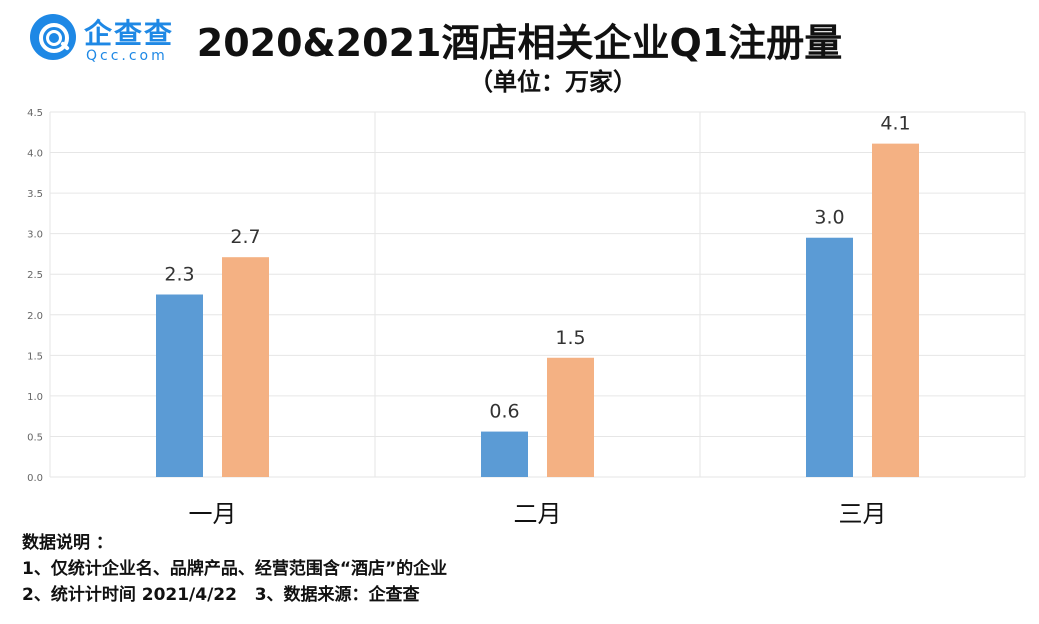 The image size is (1039, 624). Describe the element at coordinates (245, 237) in the screenshot. I see `bar-value-label: 2.7` at that location.